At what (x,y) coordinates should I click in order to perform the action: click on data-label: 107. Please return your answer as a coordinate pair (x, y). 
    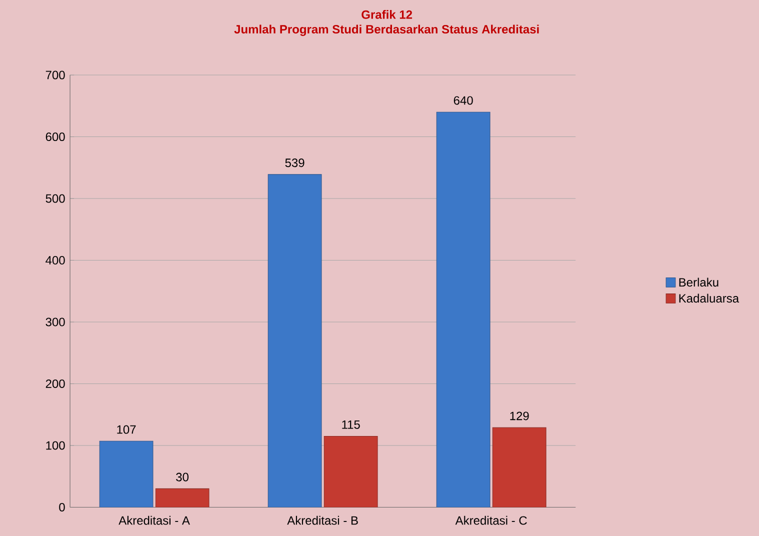
    Looking at the image, I should click on (126, 429).